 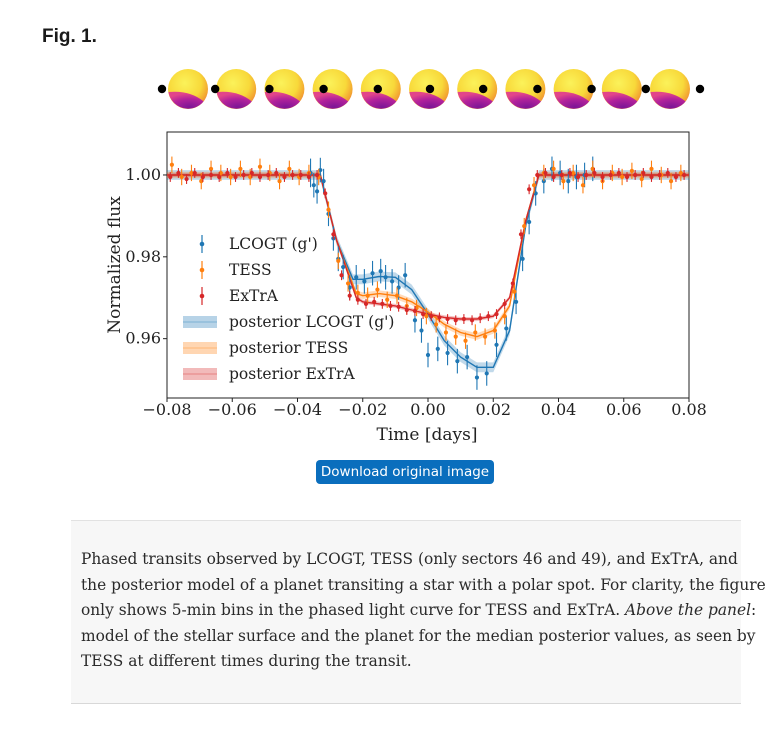 I want to click on legend-entry: ExTrA, so click(x=239, y=296).